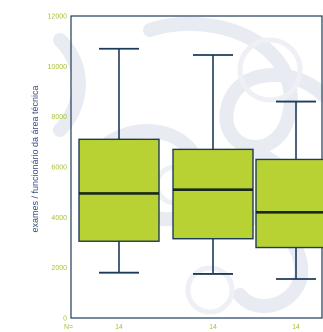  What do you see at coordinates (59, 117) in the screenshot?
I see `y-tick-label: 8000` at bounding box center [59, 117].